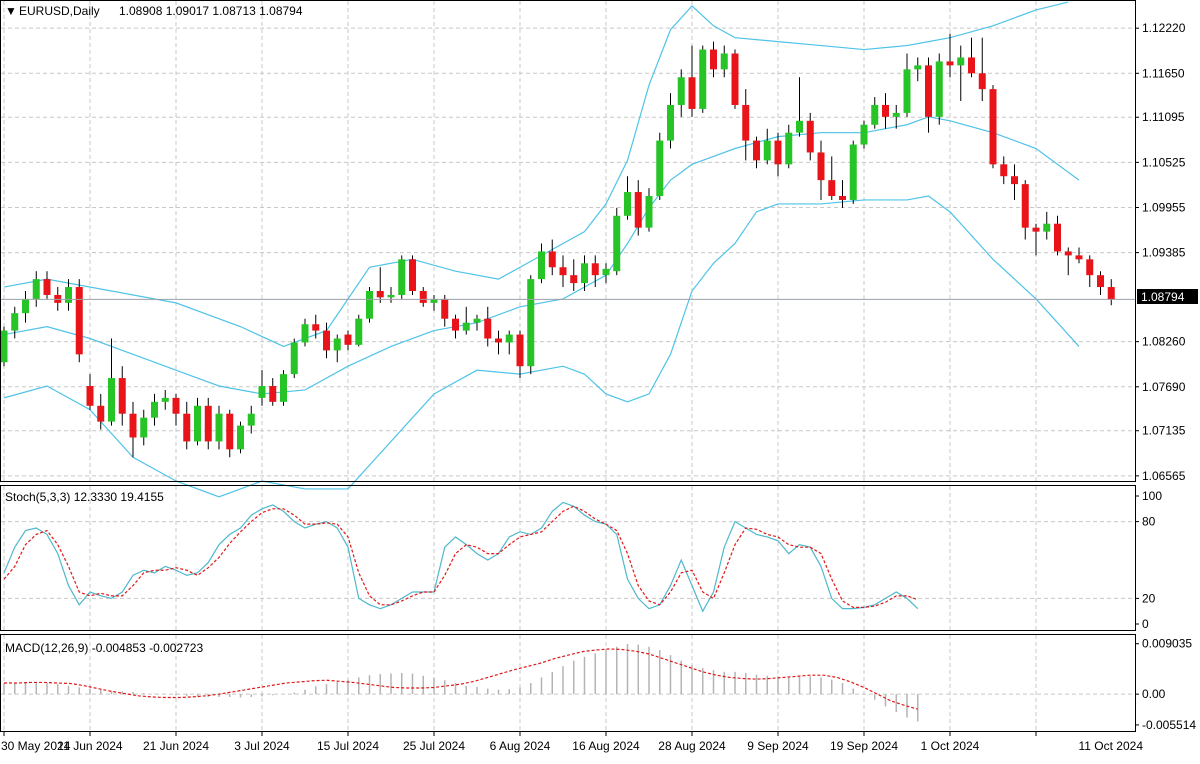 The width and height of the screenshot is (1200, 764). Describe the element at coordinates (176, 746) in the screenshot. I see `x-tick-label: 21 Jun 2024` at that location.